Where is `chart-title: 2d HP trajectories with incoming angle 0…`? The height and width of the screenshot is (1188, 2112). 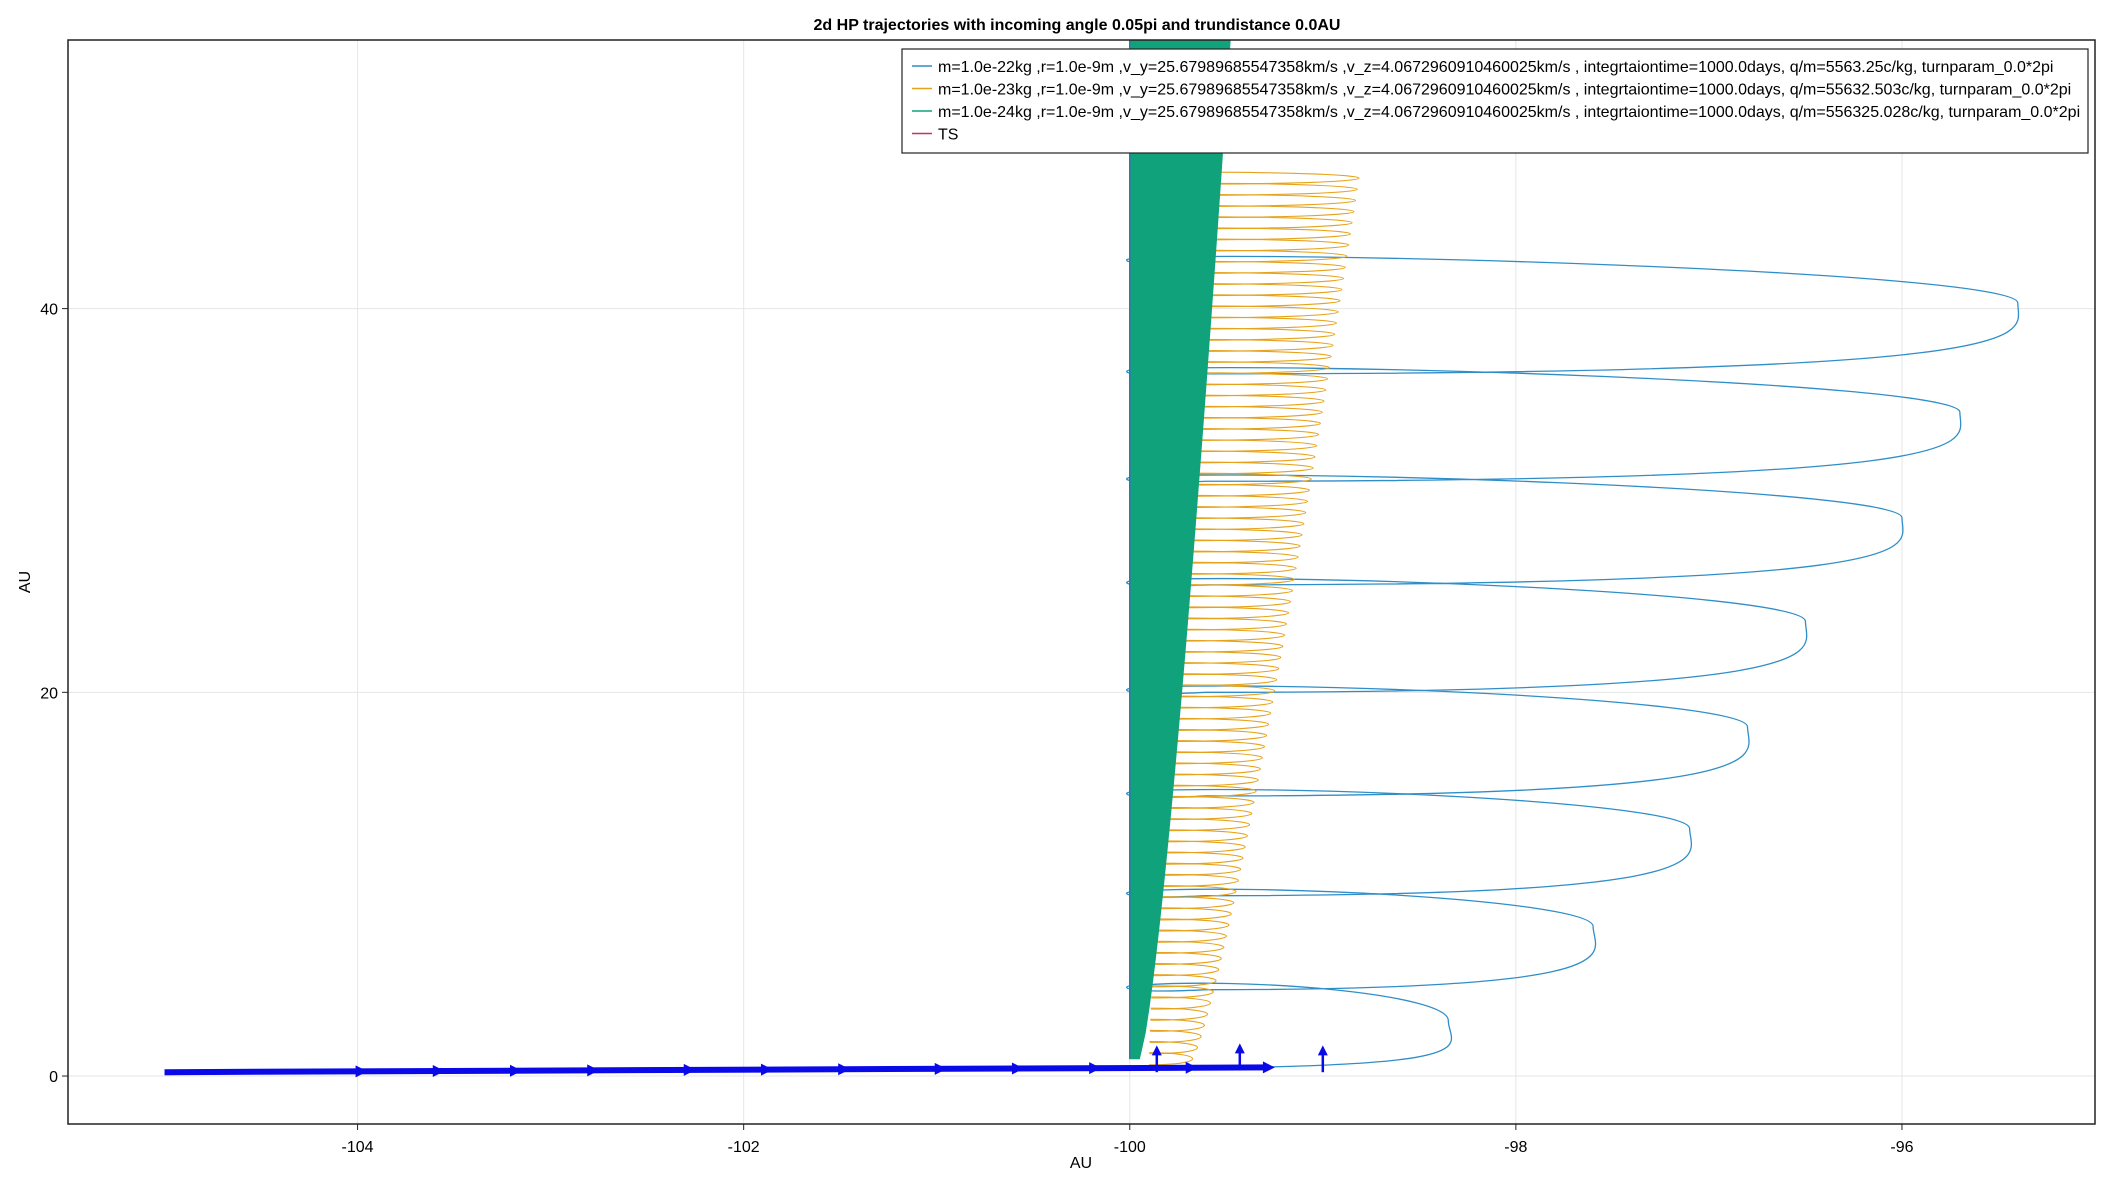
chart-title: 2d HP trajectories with incoming angle 0… is located at coordinates (1077, 25).